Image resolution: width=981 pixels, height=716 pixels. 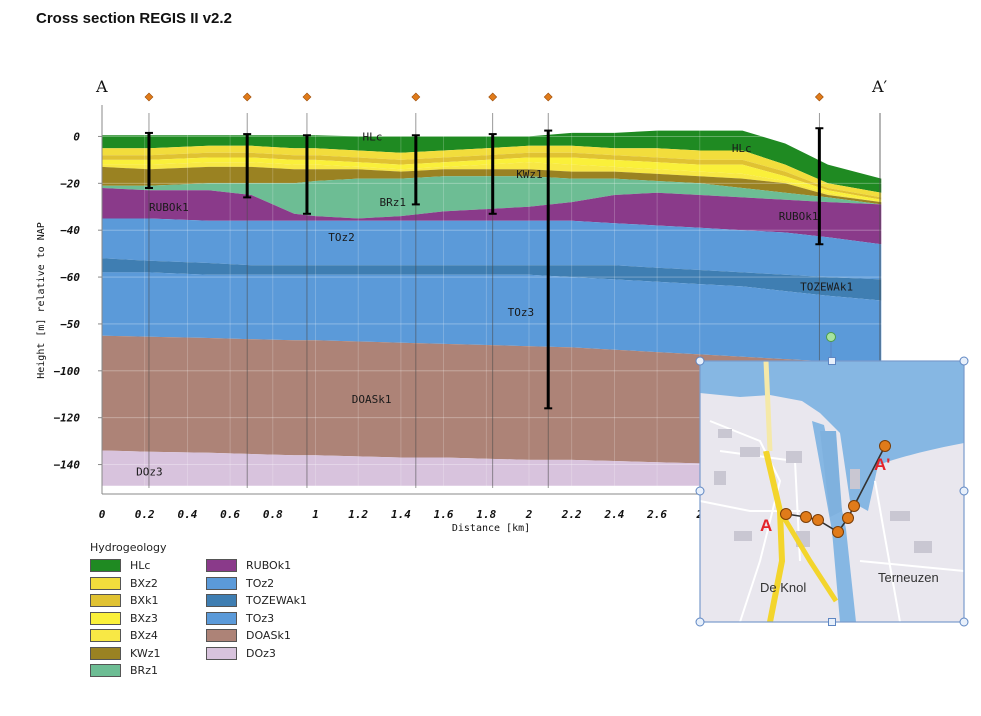 I want to click on x-tick-label-13: 2.6, so click(x=656, y=514).